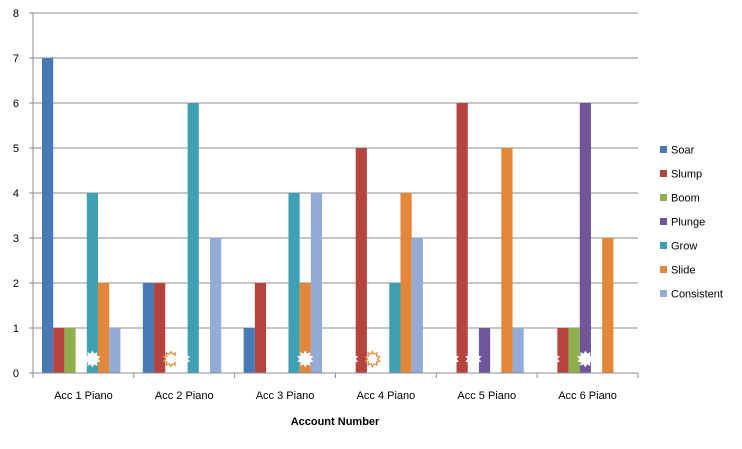  What do you see at coordinates (16, 374) in the screenshot?
I see `y-tick-label: 0` at bounding box center [16, 374].